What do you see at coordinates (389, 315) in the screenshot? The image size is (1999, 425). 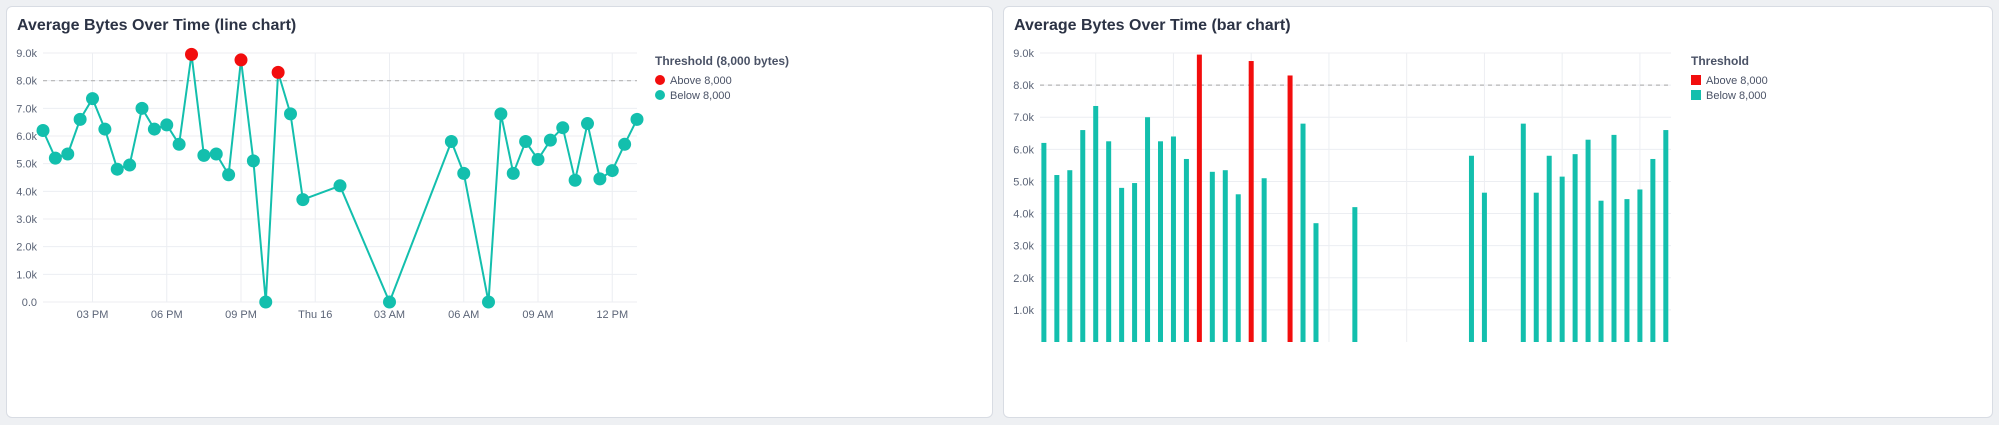 I see `x-tick-label: 03 AM` at bounding box center [389, 315].